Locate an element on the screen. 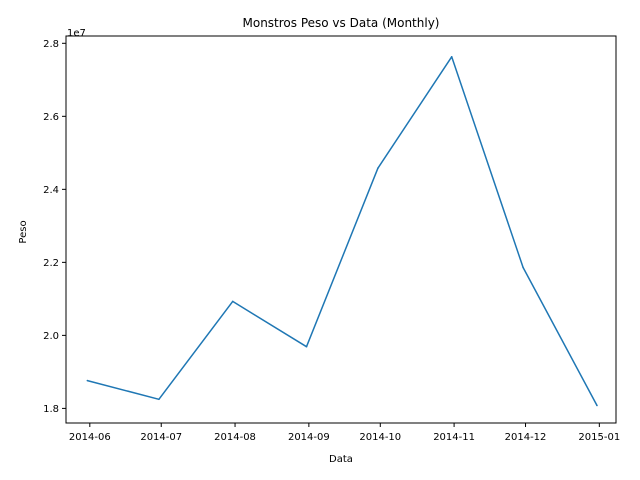 The image size is (640, 480). x-tick-label: 2014-06 is located at coordinates (90, 437).